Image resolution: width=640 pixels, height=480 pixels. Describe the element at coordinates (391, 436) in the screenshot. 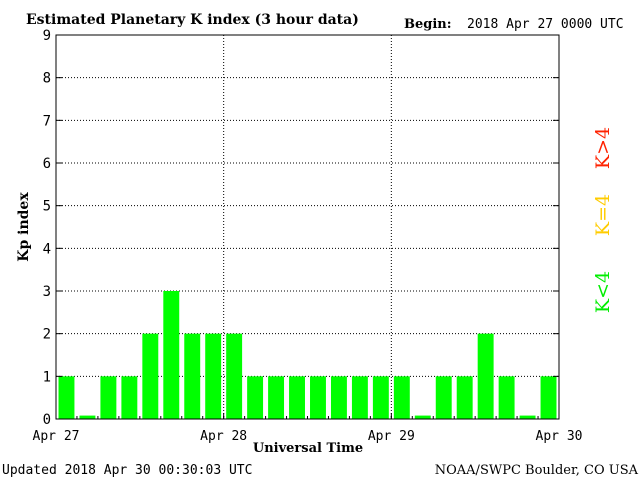

I see `x-tick-label: Apr 29` at that location.